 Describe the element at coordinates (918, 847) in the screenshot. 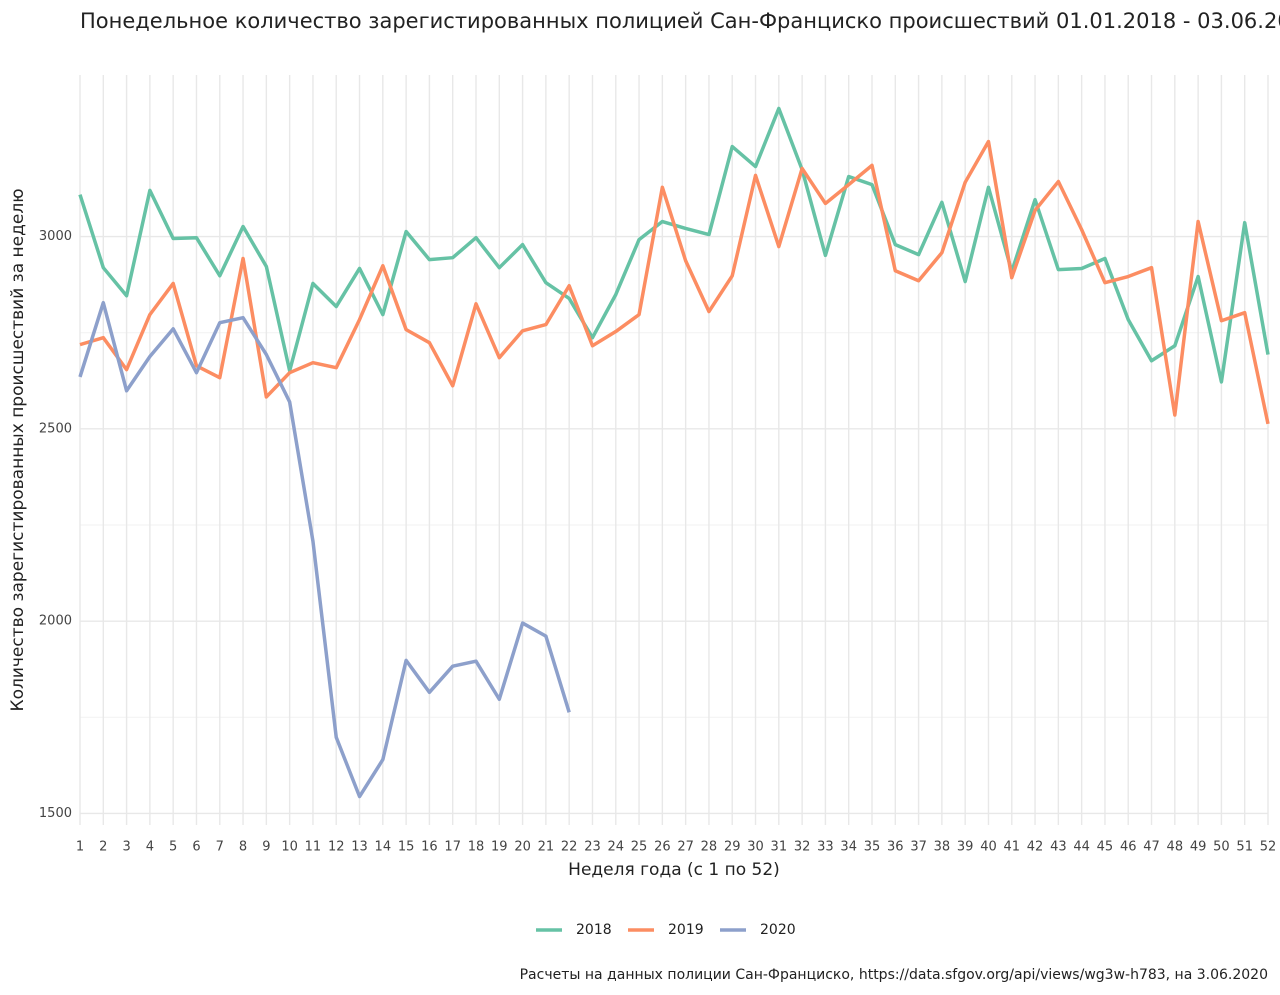

I see `x-tick-label: 37` at that location.